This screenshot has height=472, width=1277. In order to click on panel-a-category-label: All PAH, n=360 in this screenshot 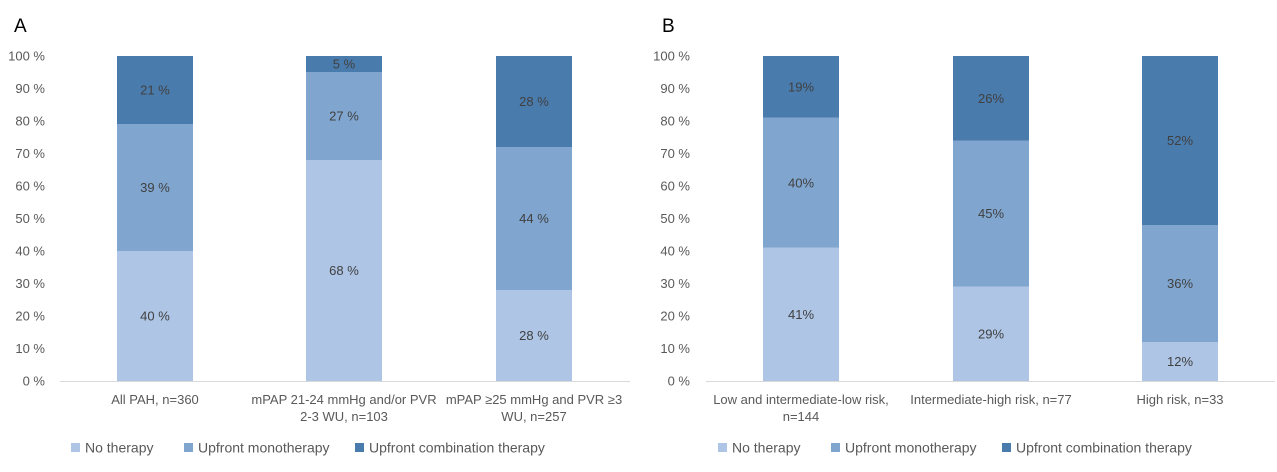, I will do `click(155, 399)`.